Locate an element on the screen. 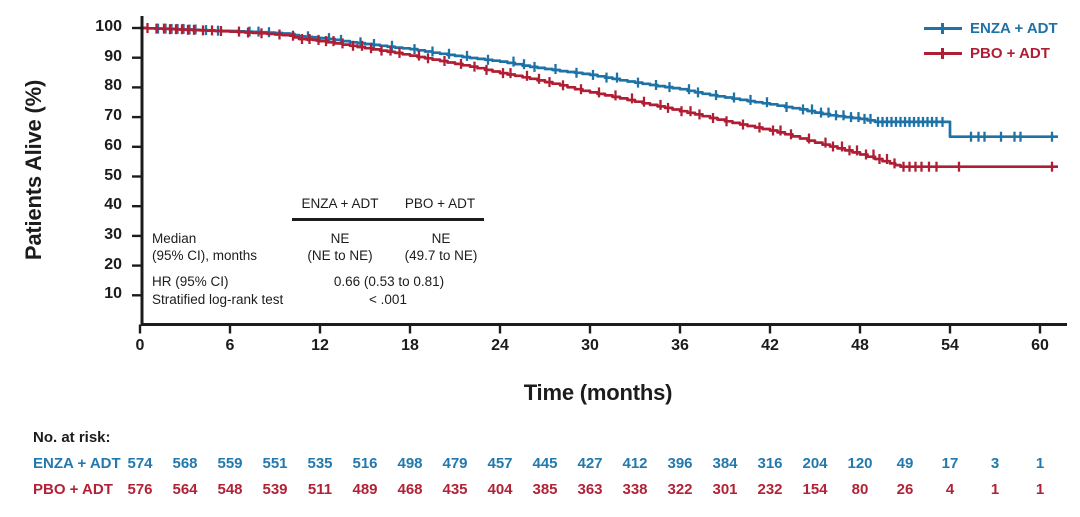 This screenshot has height=517, width=1080. y-tick-label: 30 is located at coordinates (113, 234).